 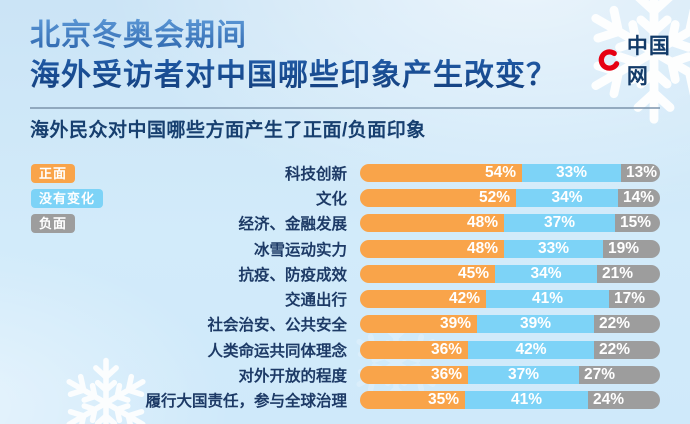 I want to click on category-label: 文化, so click(x=331, y=199).